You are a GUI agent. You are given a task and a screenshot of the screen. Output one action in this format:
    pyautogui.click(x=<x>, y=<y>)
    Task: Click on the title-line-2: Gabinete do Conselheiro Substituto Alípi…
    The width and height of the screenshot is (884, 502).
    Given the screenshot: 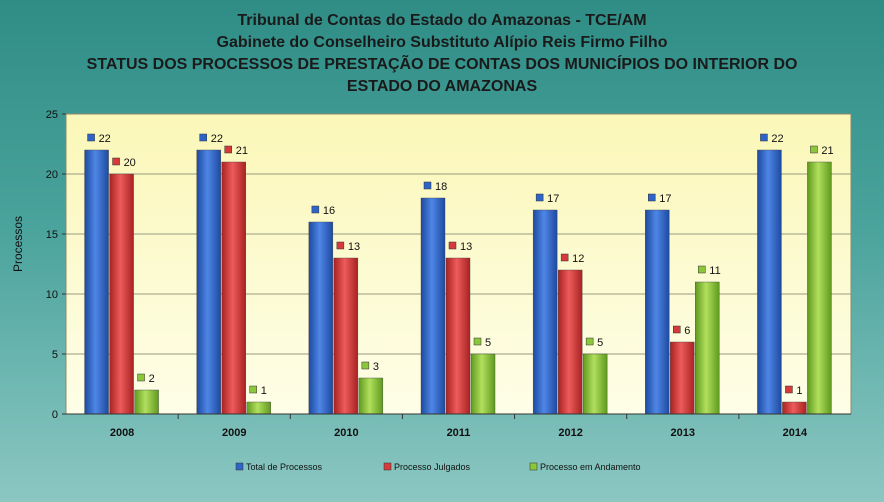 What is the action you would take?
    pyautogui.click(x=442, y=42)
    